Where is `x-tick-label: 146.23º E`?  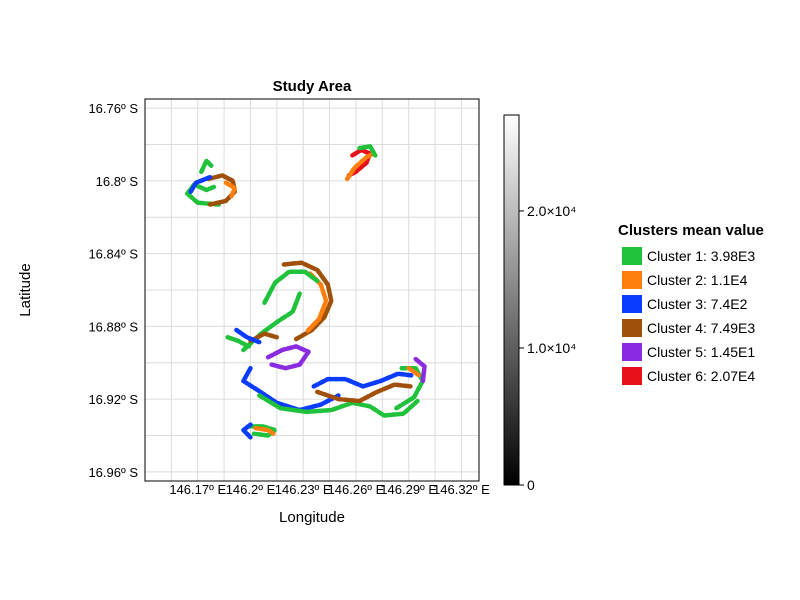
x-tick-label: 146.23º E is located at coordinates (303, 489).